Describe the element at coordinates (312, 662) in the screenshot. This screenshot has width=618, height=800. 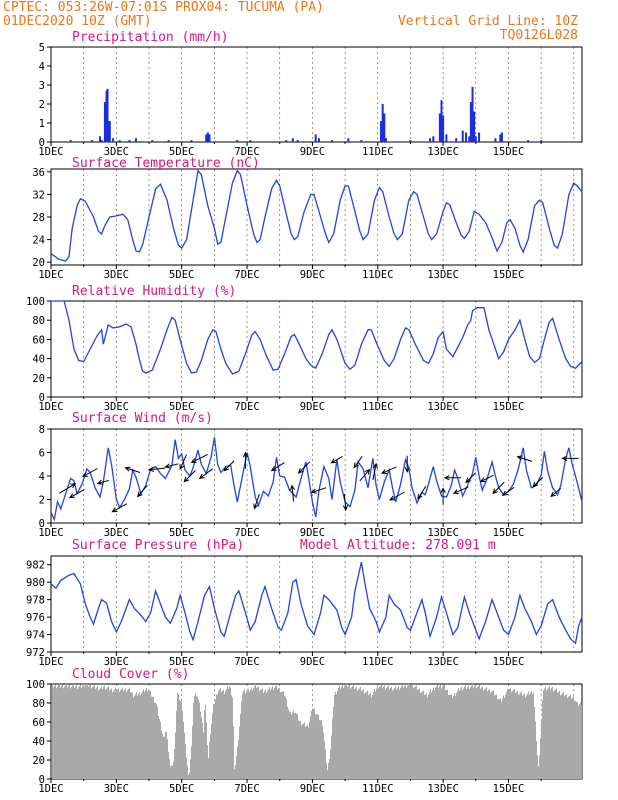
I see `x-tick-label: 9DEC` at that location.